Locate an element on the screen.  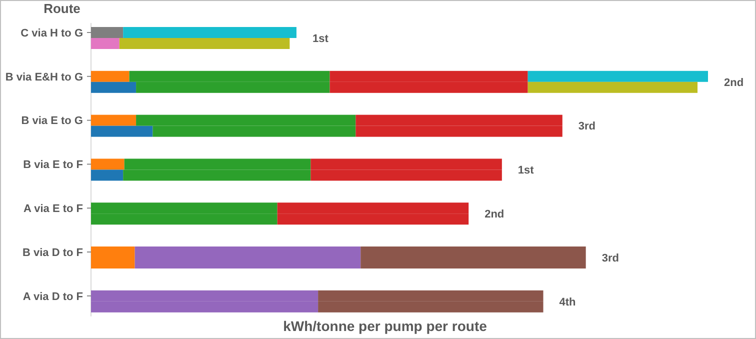
annotation: 4th is located at coordinates (567, 302).